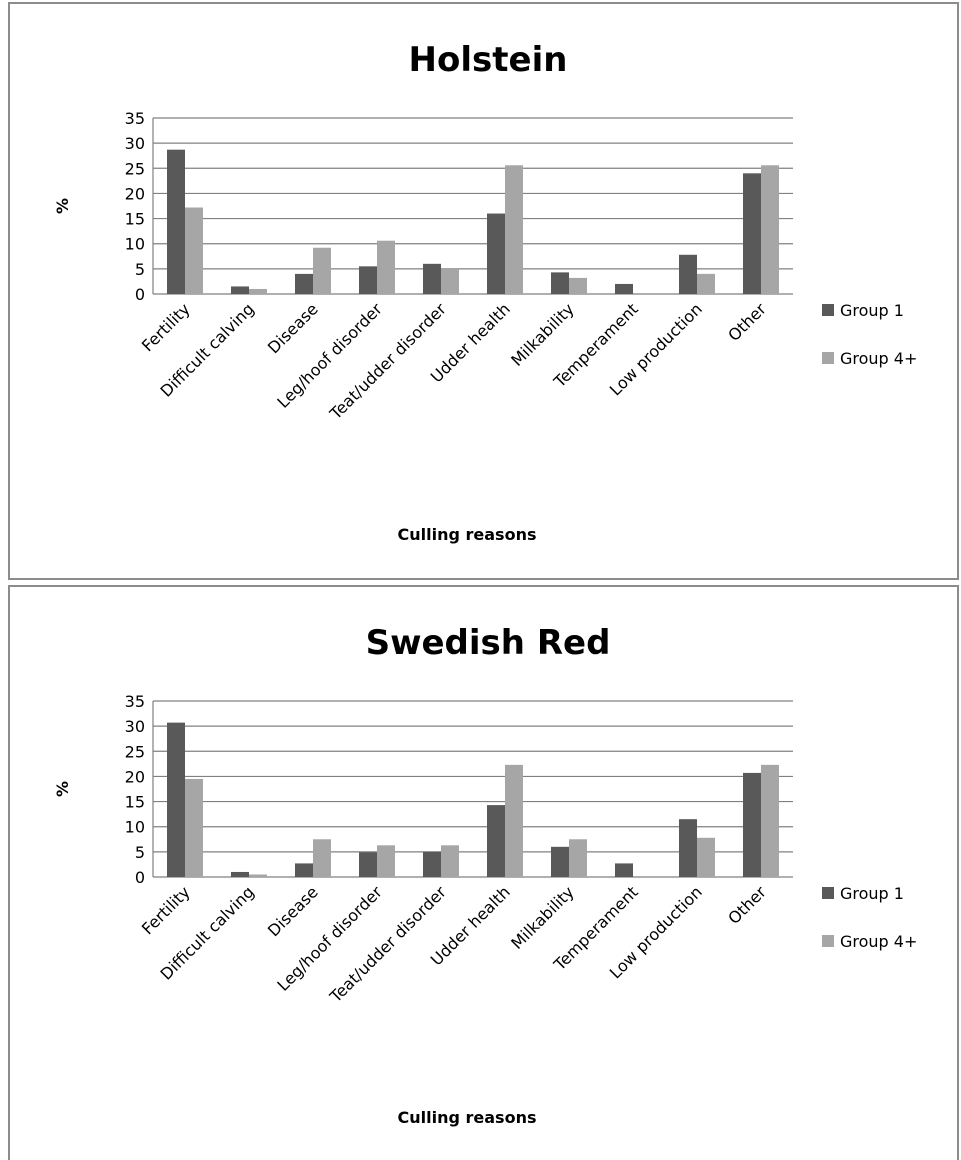 The width and height of the screenshot is (961, 1160). What do you see at coordinates (488, 643) in the screenshot?
I see `chart-title: Swedish Red` at bounding box center [488, 643].